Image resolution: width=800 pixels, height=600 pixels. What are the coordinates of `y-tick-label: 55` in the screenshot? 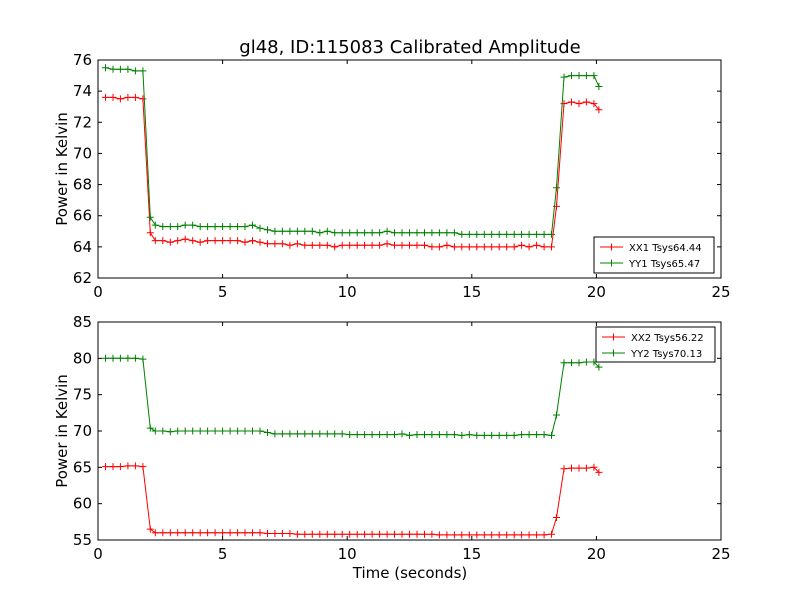 It's located at (82, 540).